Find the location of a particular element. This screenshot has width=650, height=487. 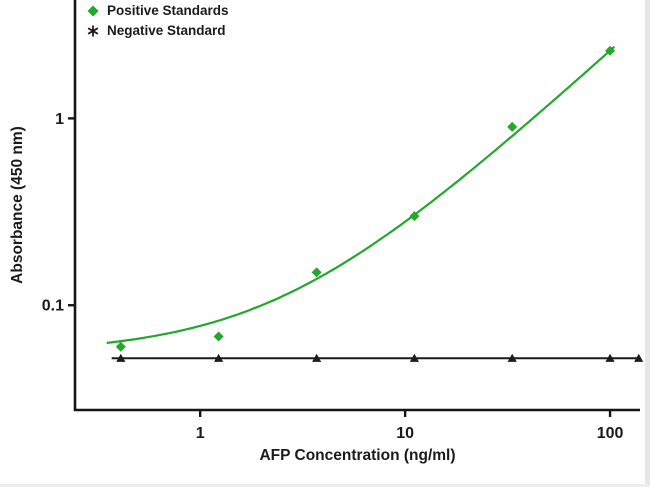

y-tick-label: 1 is located at coordinates (59, 119).